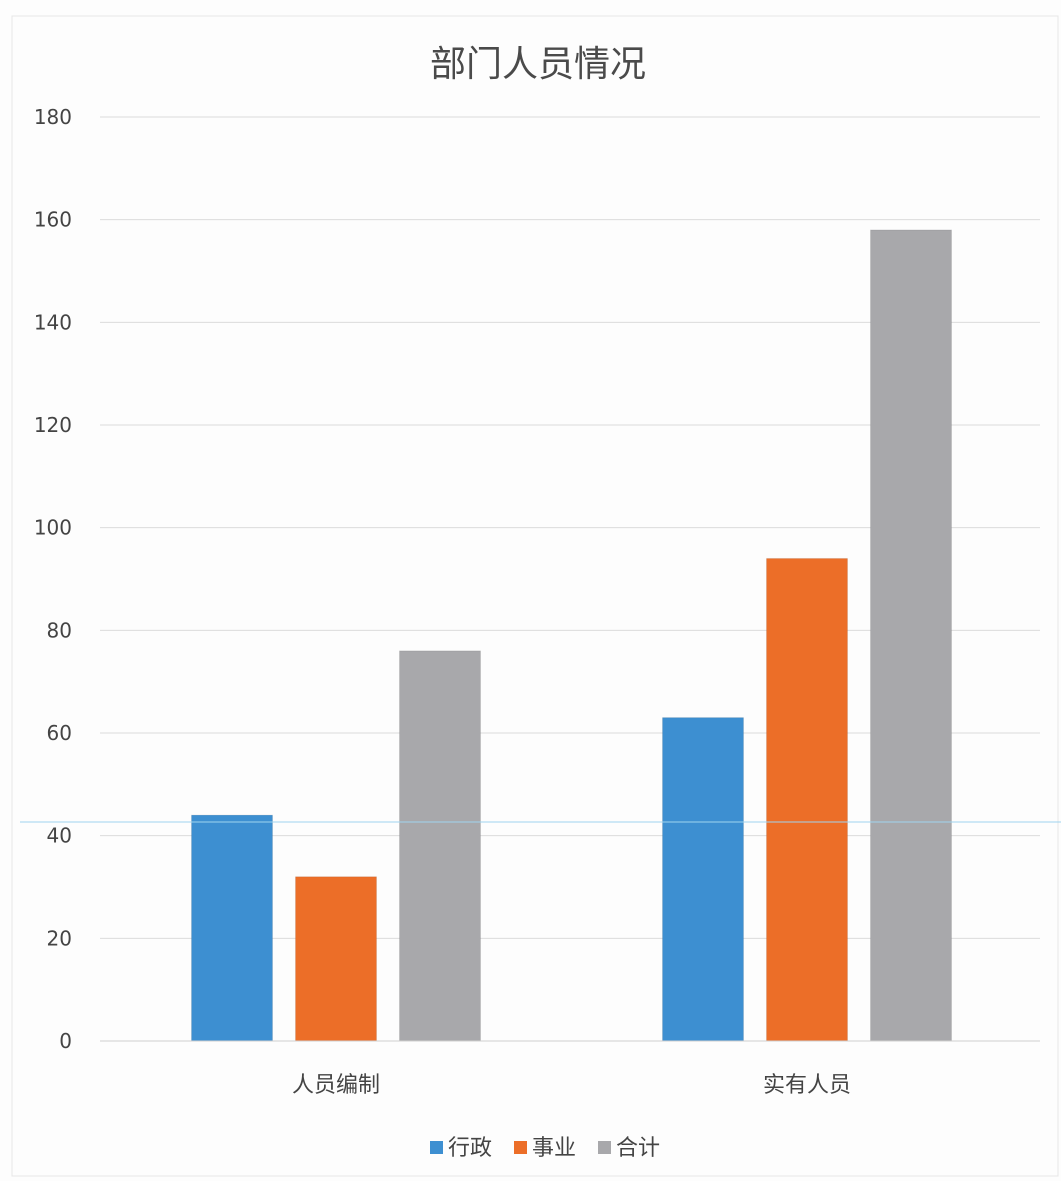  Describe the element at coordinates (59, 836) in the screenshot. I see `y-tick-label: 40` at that location.